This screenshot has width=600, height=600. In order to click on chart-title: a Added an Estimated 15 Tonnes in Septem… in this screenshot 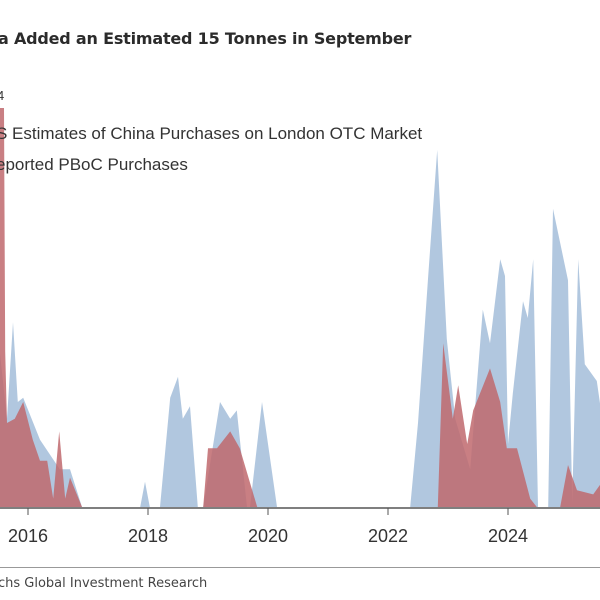, I will do `click(206, 38)`.